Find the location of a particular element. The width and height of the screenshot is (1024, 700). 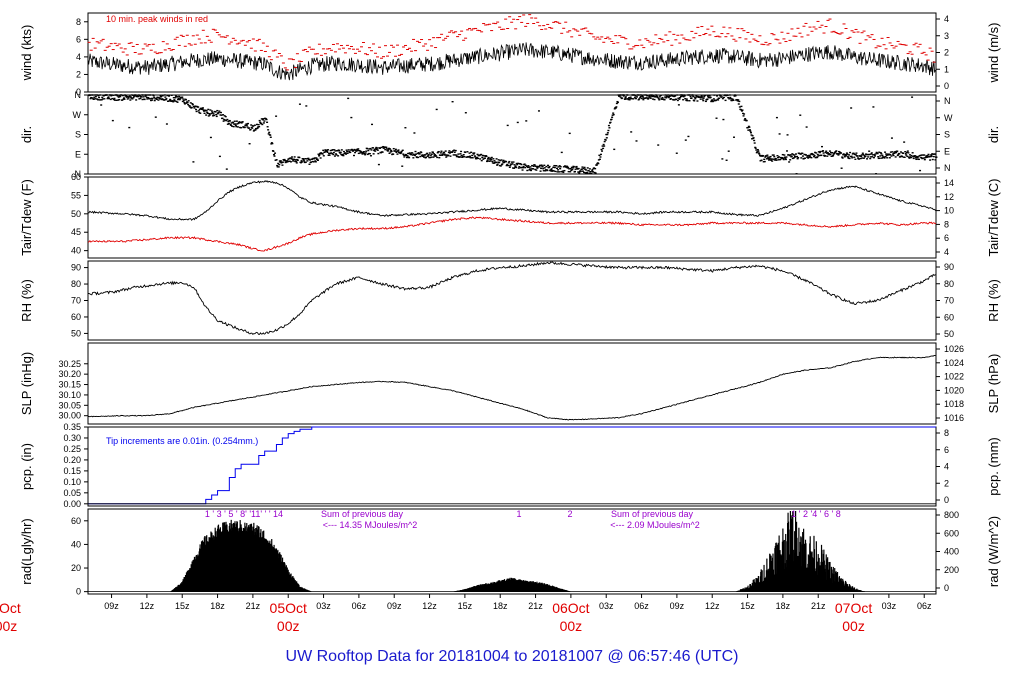

rad-annotation: 1 ' 2 '4 ' 6 ' 8 is located at coordinates (815, 514).